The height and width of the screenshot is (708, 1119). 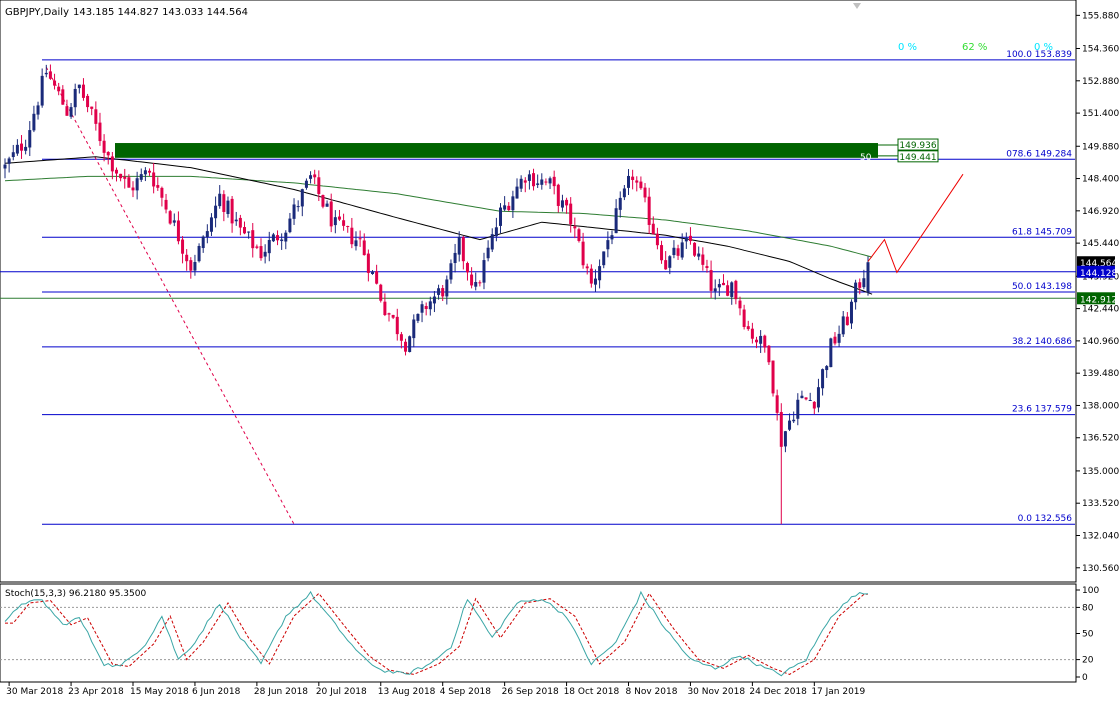 What do you see at coordinates (160, 12) in the screenshot?
I see `ohlc-readout: 143.185 144.827 143.033 144.564` at bounding box center [160, 12].